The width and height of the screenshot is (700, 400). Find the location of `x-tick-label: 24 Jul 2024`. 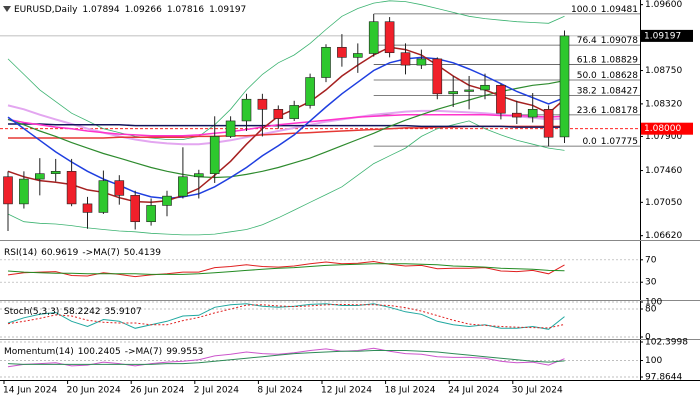

x-tick-label: 24 Jul 2024 is located at coordinates (473, 391).